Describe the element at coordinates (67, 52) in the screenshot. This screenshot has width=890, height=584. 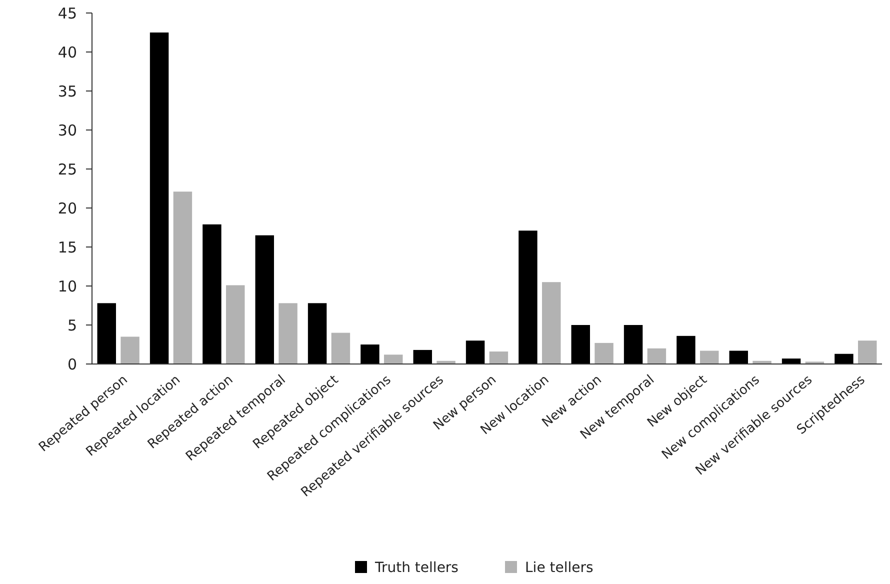
I see `y-tick-label: 40` at that location.